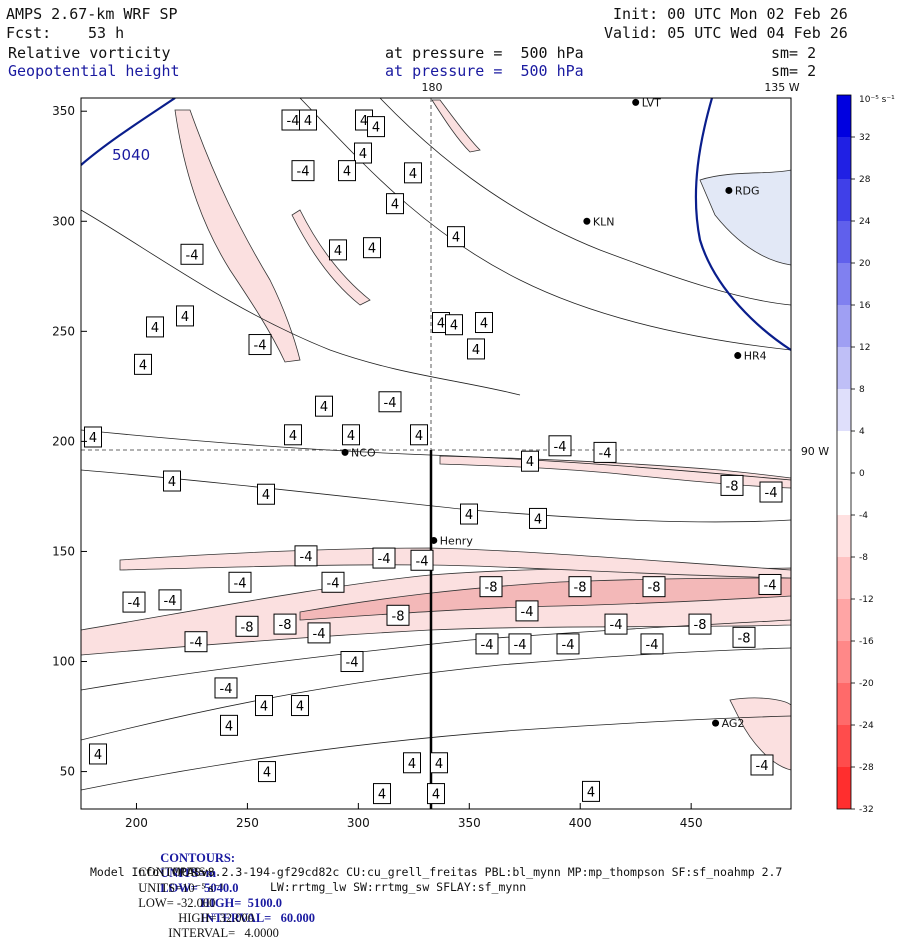 The image size is (900, 941). What do you see at coordinates (726, 33) in the screenshot?
I see `valid-time: Valid: 05 UTC Wed 04 Feb 26` at bounding box center [726, 33].